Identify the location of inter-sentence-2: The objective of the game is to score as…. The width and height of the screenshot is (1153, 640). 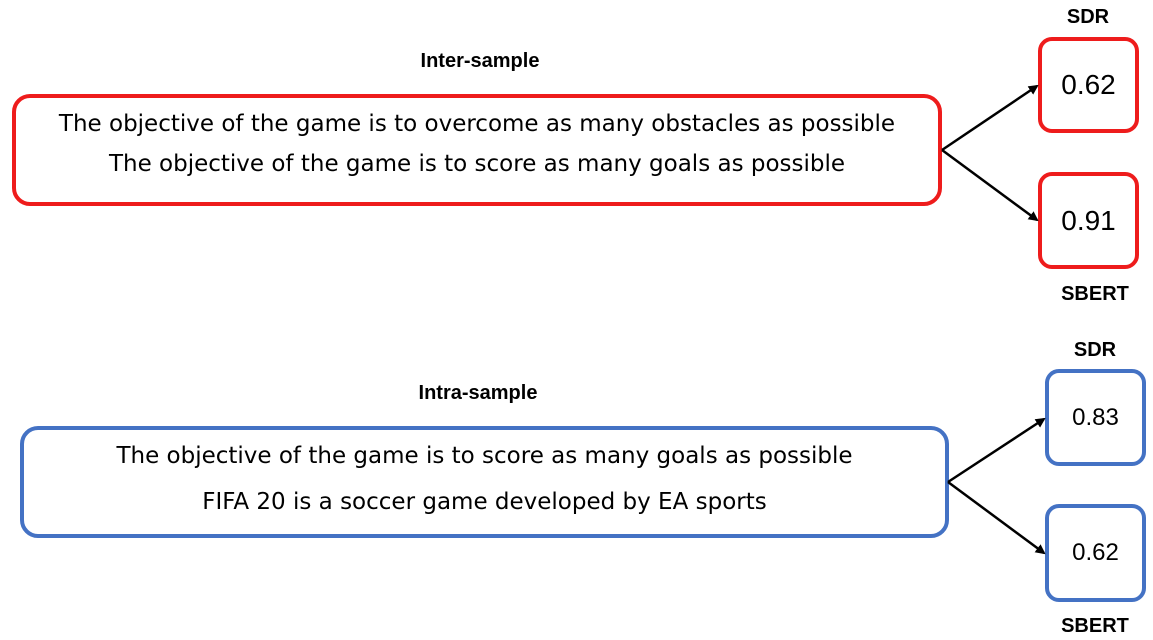
(477, 164).